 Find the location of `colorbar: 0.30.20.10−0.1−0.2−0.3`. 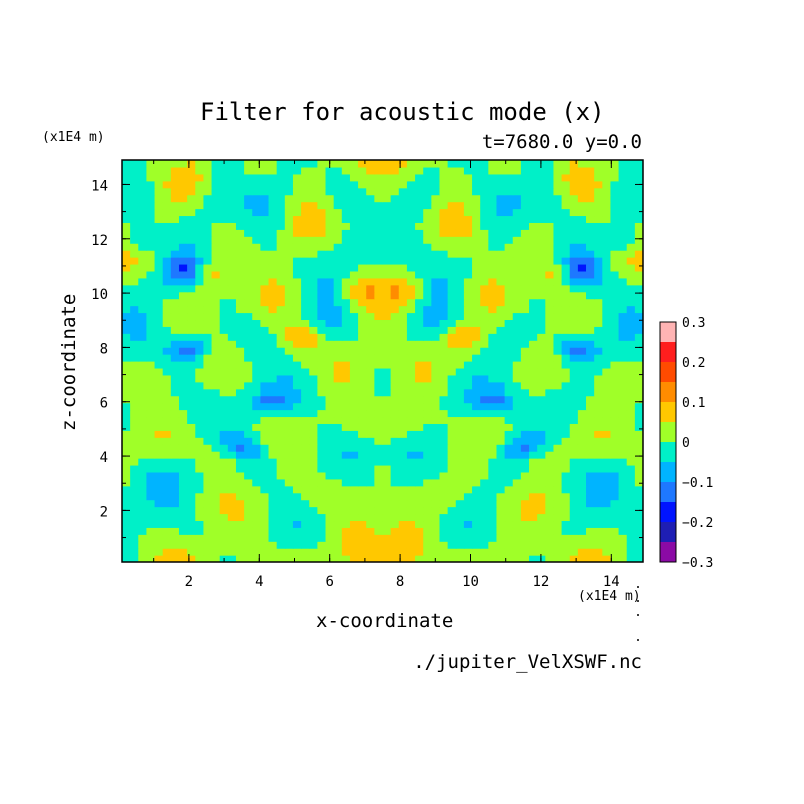

colorbar: 0.30.20.10−0.1−0.2−0.3 is located at coordinates (686, 443).